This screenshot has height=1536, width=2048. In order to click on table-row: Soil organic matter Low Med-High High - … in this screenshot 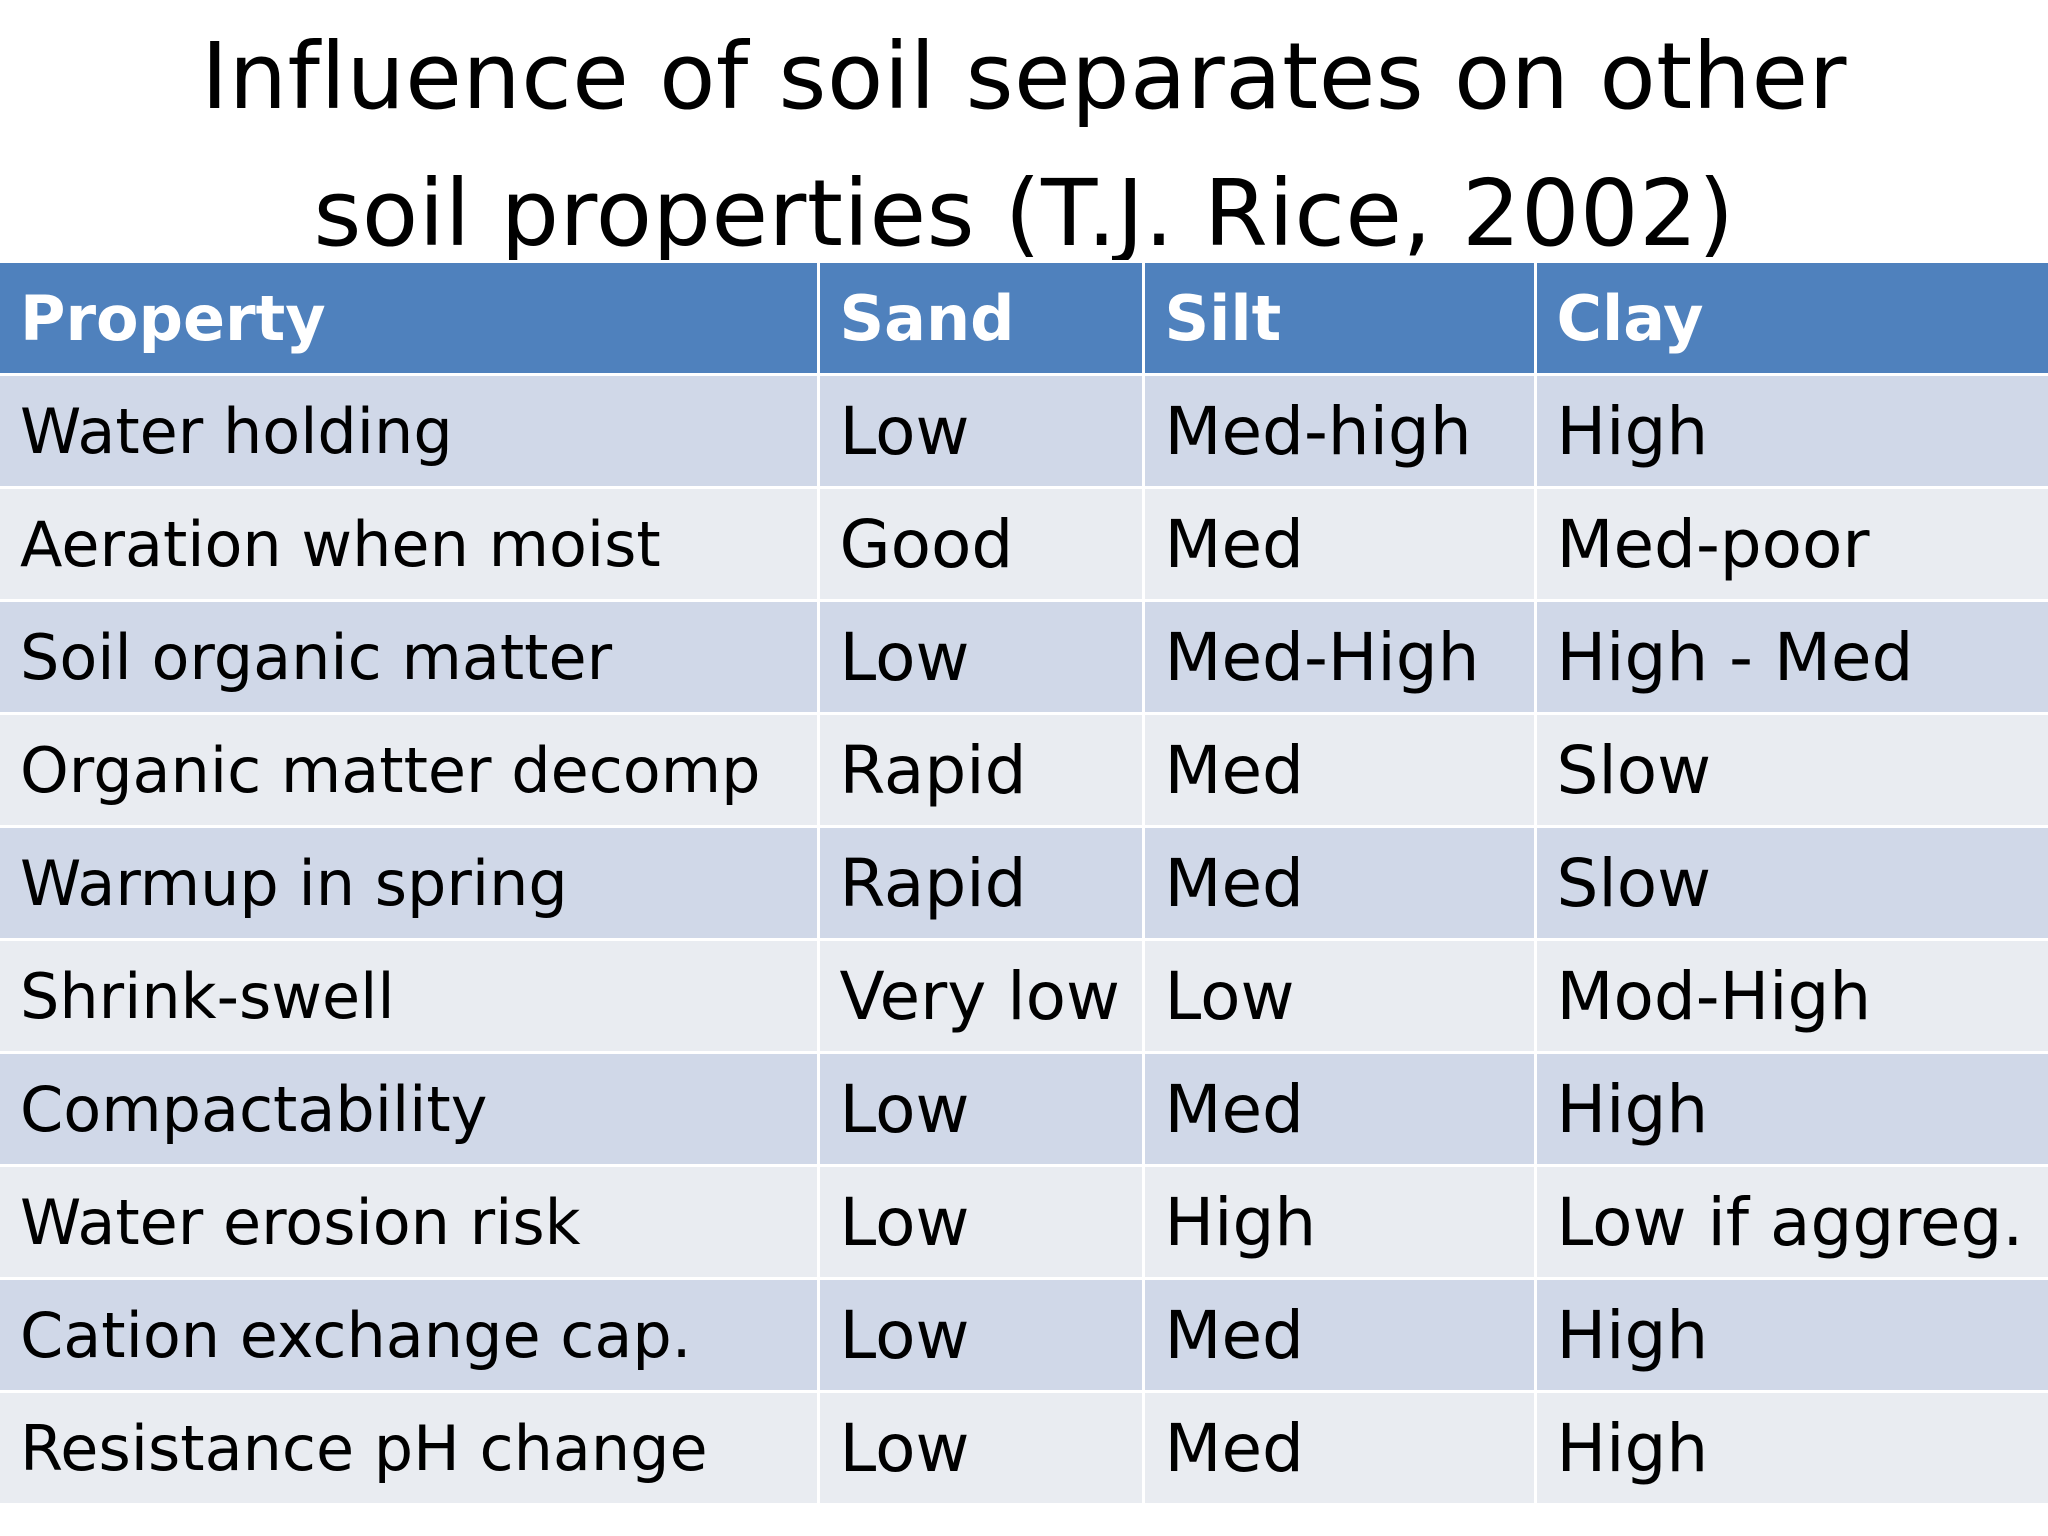, I will do `click(1024, 657)`.